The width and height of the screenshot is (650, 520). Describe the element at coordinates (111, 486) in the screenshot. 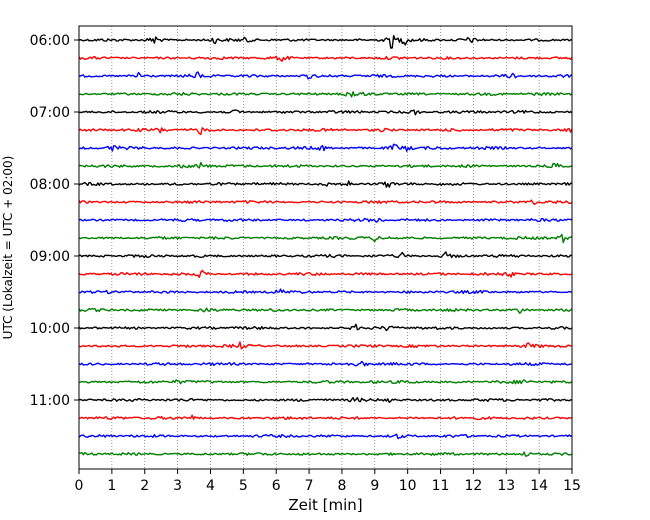

I see `x-tick-label-1: 1` at that location.